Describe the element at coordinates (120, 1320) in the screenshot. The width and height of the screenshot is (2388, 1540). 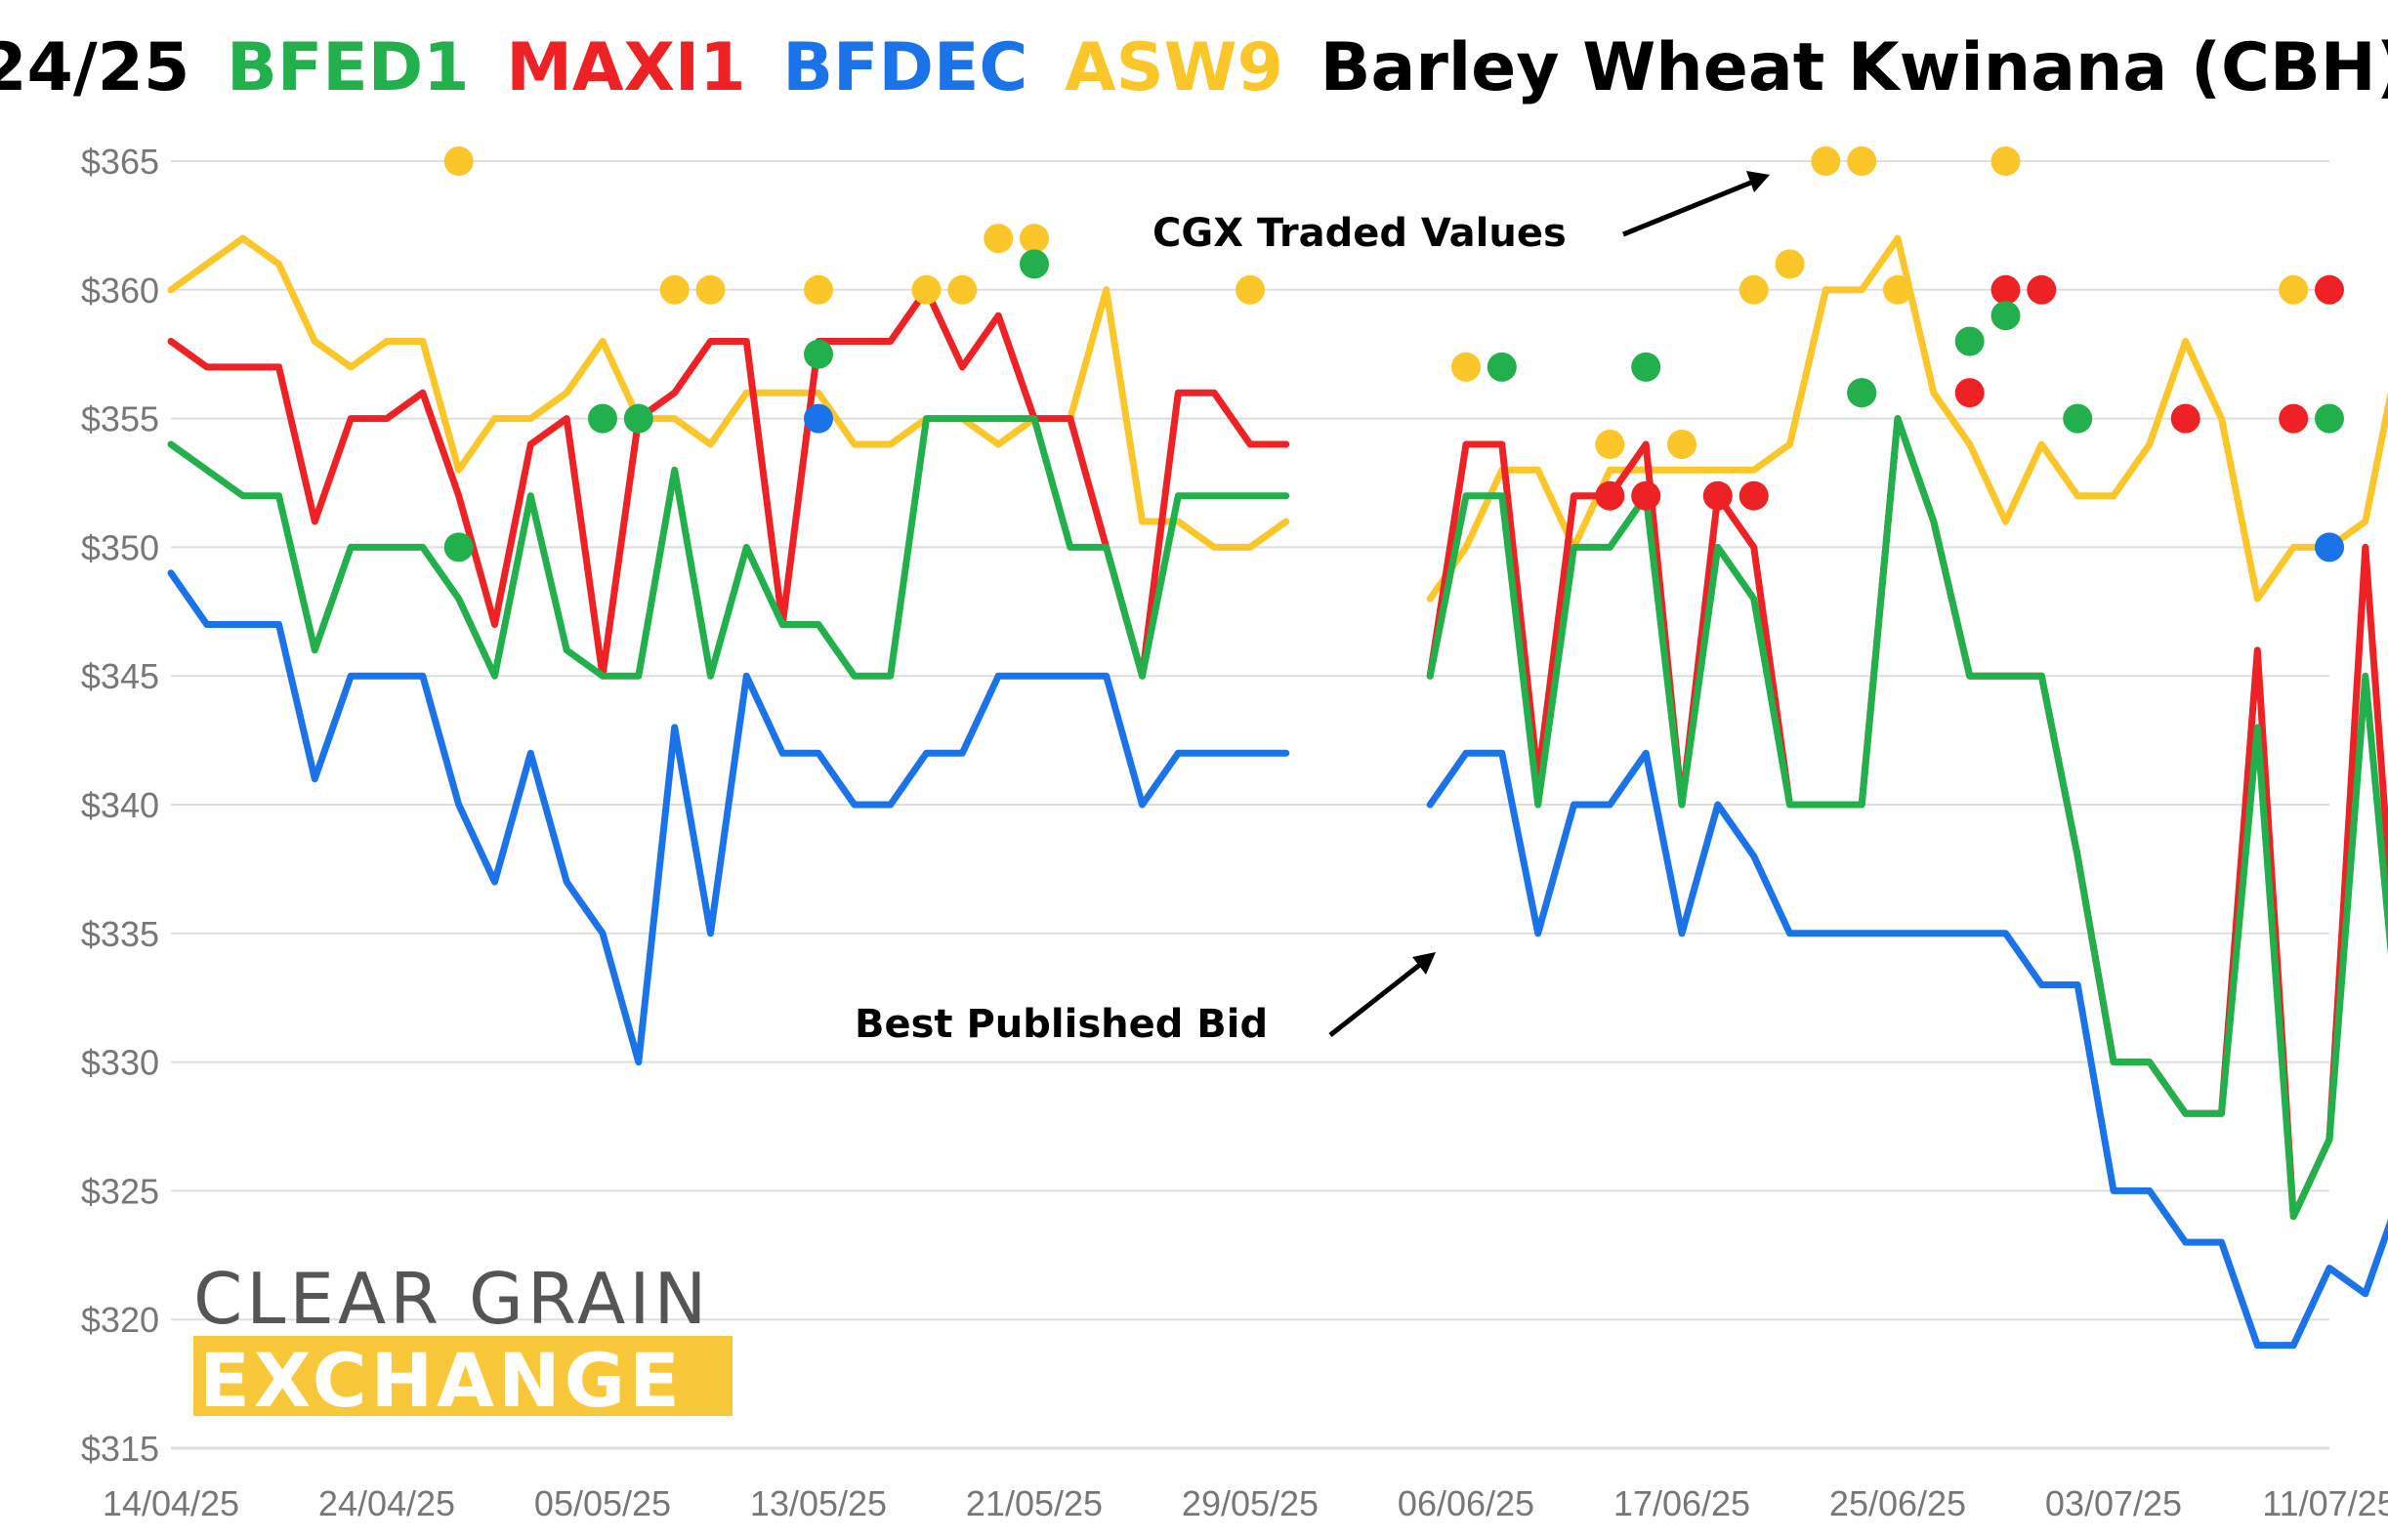
I see `y-tick-label: $320` at that location.